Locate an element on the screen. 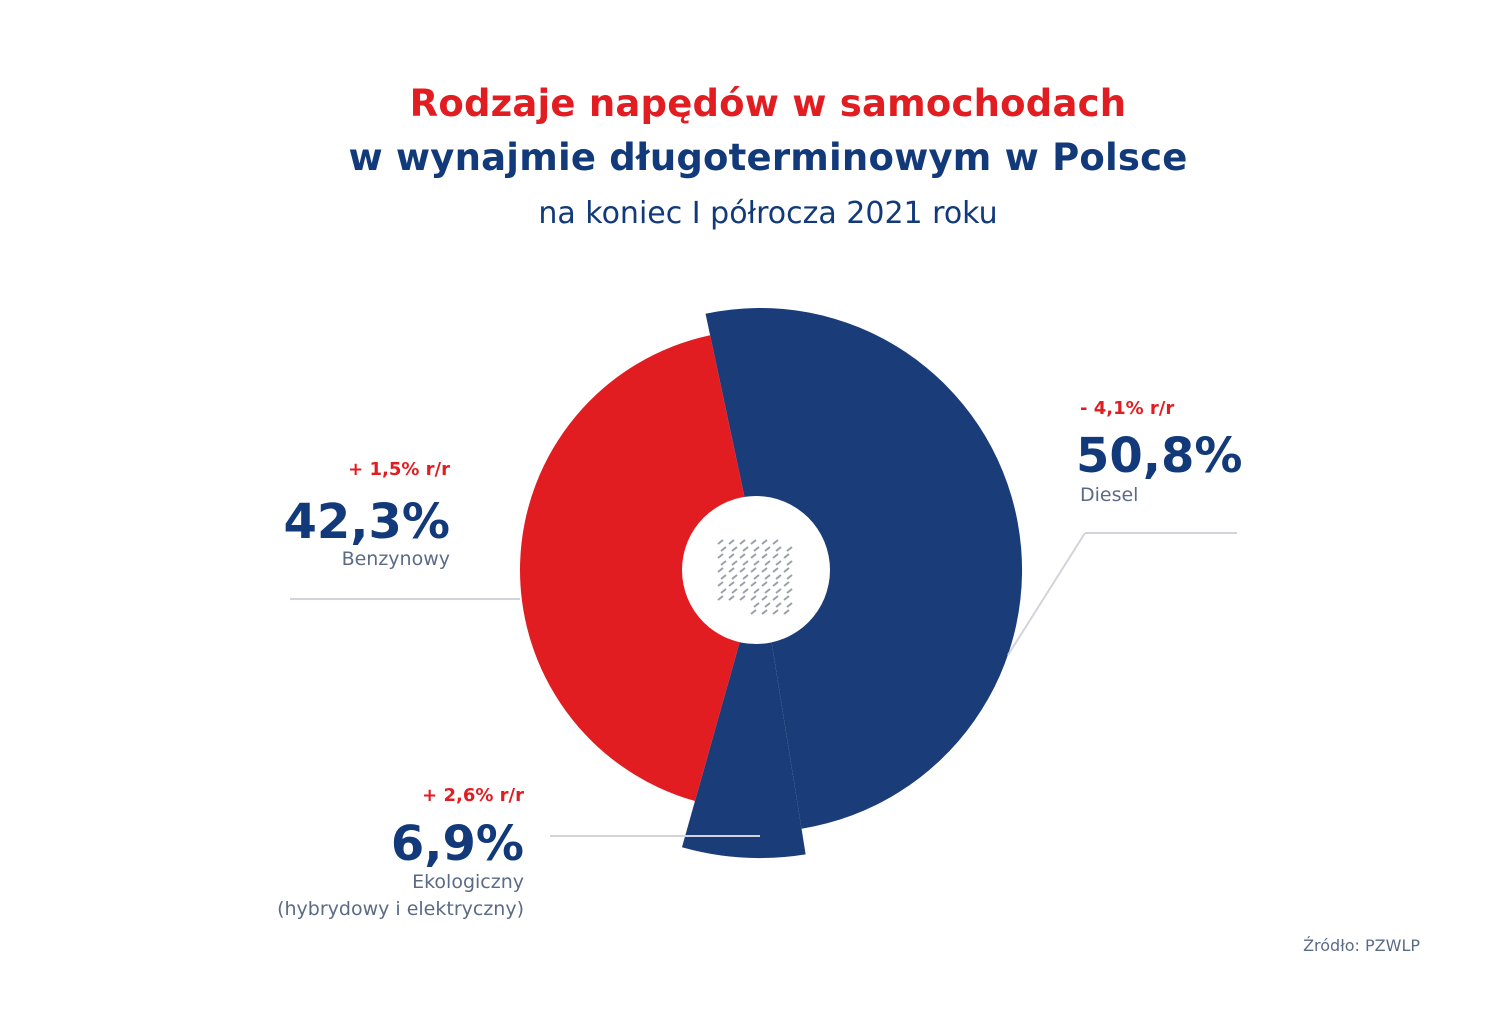 This screenshot has height=1022, width=1500. benzynowy-change-label: + 1,5% r/r is located at coordinates (399, 469).